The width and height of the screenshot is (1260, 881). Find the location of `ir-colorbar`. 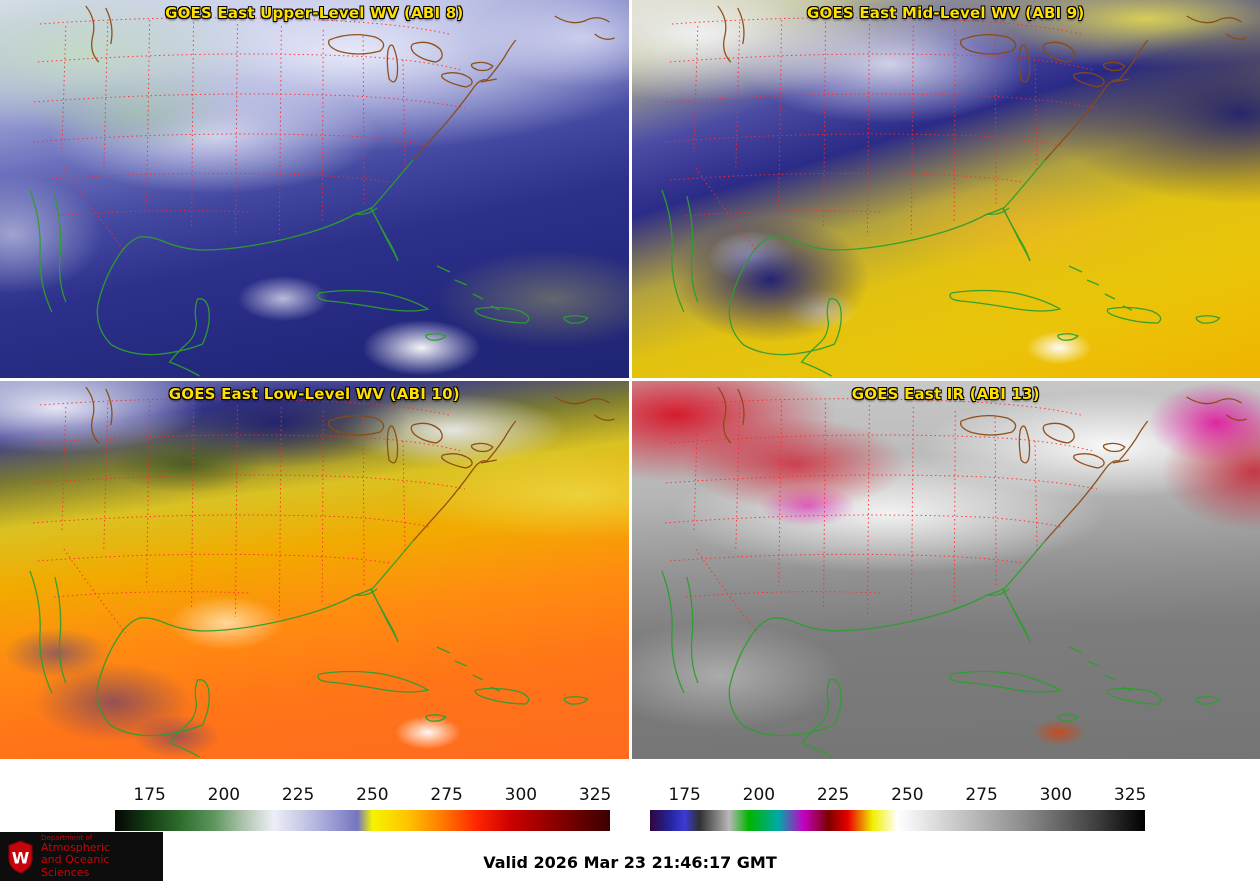

ir-colorbar is located at coordinates (897, 820).